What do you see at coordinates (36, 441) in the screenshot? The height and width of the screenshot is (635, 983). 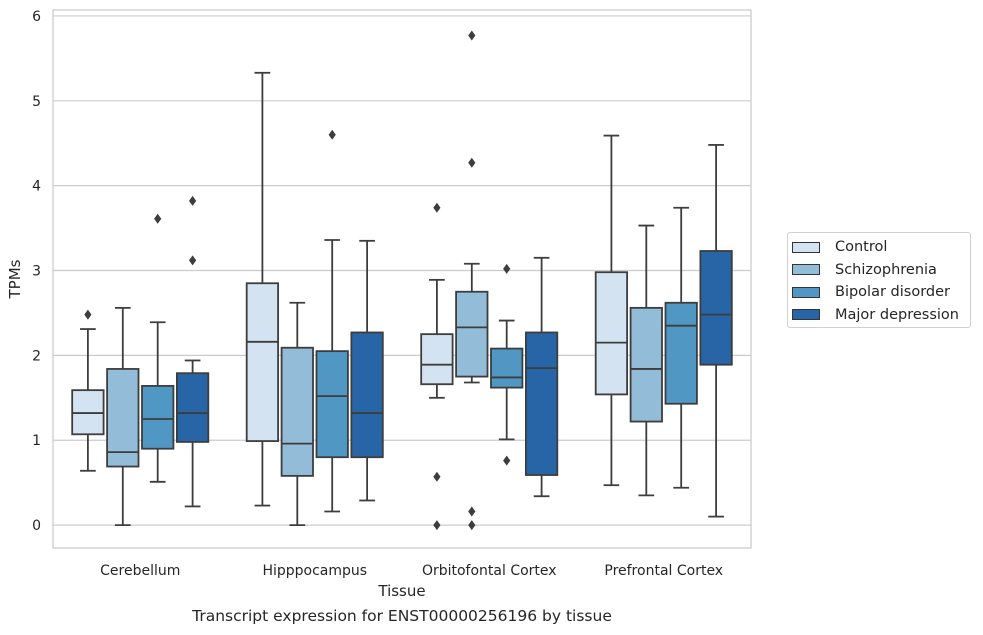 I see `y-tick-label: 1` at bounding box center [36, 441].